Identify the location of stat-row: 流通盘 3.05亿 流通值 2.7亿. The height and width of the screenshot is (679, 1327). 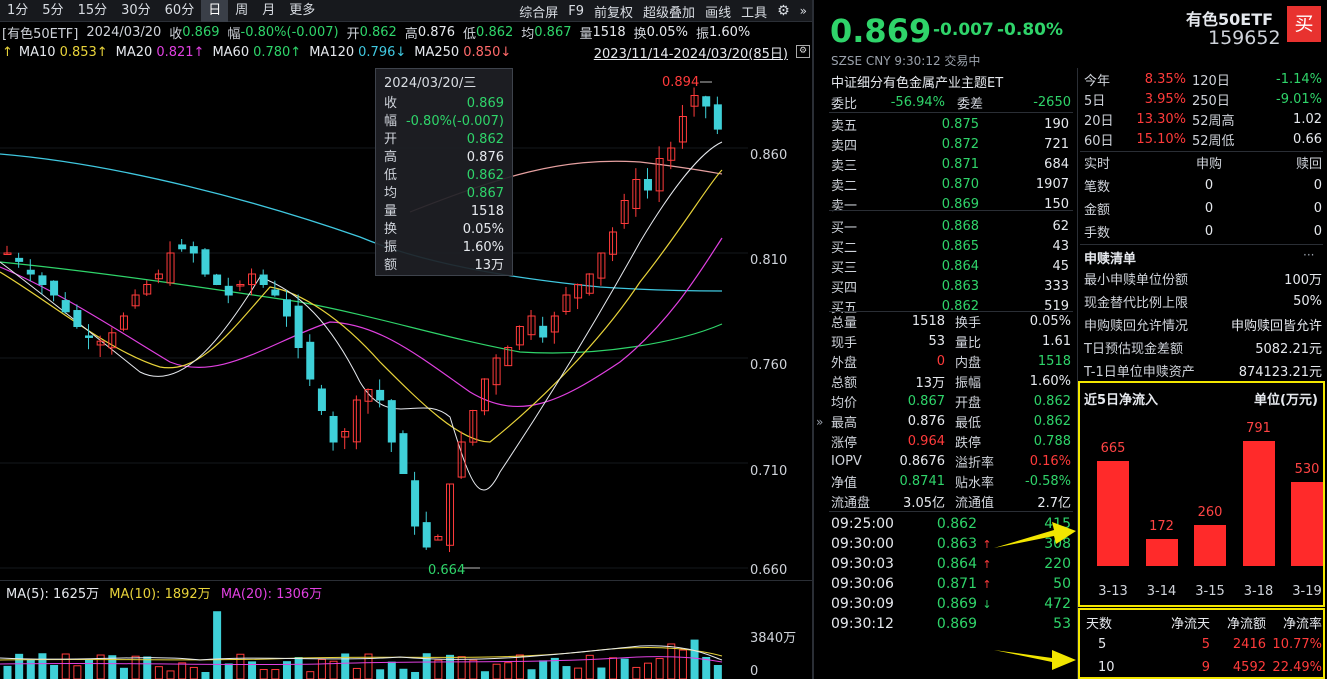
(951, 501).